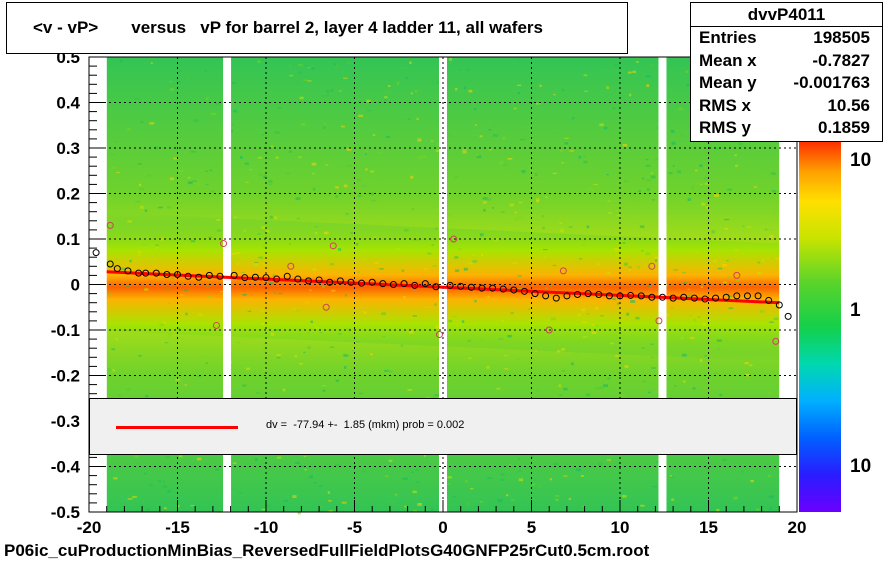 Image resolution: width=885 pixels, height=569 pixels. I want to click on fit-legend: dv = -77.94 +- 1.85 (mkm) prob = 0.002, so click(443, 426).